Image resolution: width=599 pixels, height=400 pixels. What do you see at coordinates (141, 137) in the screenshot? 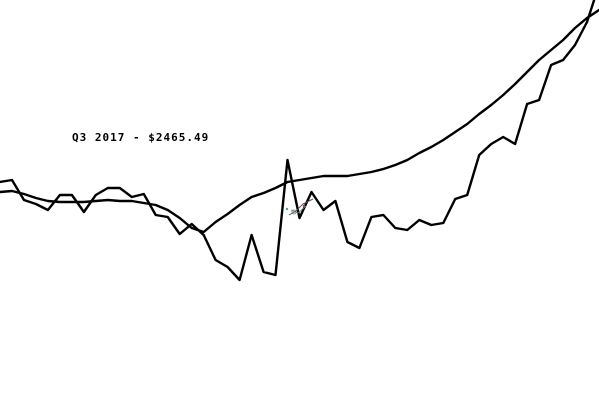
I see `point-annotation: Q3 2017 - $2465.49` at bounding box center [141, 137].